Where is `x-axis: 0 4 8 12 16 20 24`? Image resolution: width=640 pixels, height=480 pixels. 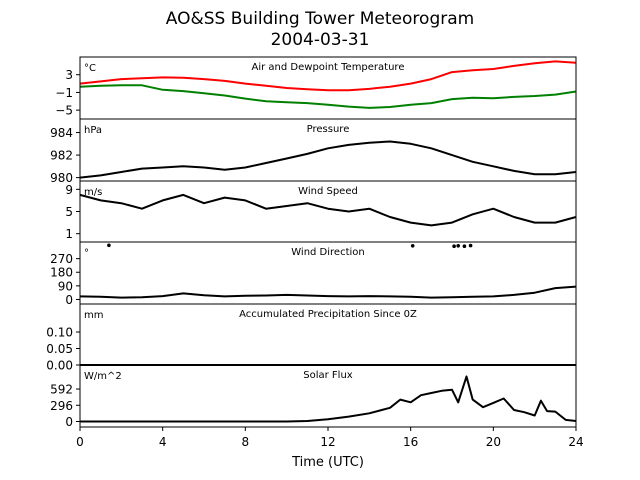
x-axis: 0 4 8 12 16 20 24 is located at coordinates (330, 438).